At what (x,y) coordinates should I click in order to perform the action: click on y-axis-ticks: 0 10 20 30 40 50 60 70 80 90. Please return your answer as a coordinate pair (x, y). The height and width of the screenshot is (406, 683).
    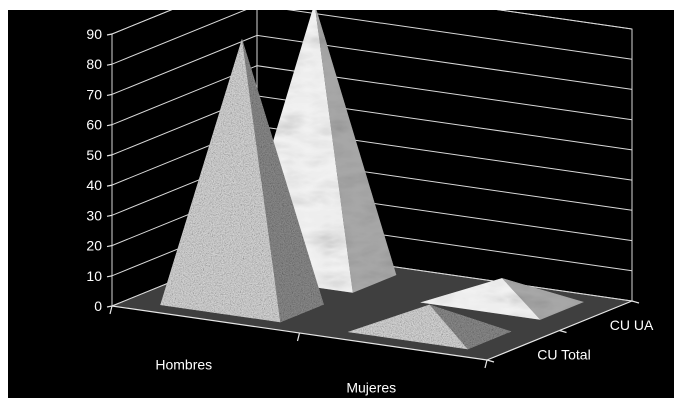
    Looking at the image, I should click on (99, 170).